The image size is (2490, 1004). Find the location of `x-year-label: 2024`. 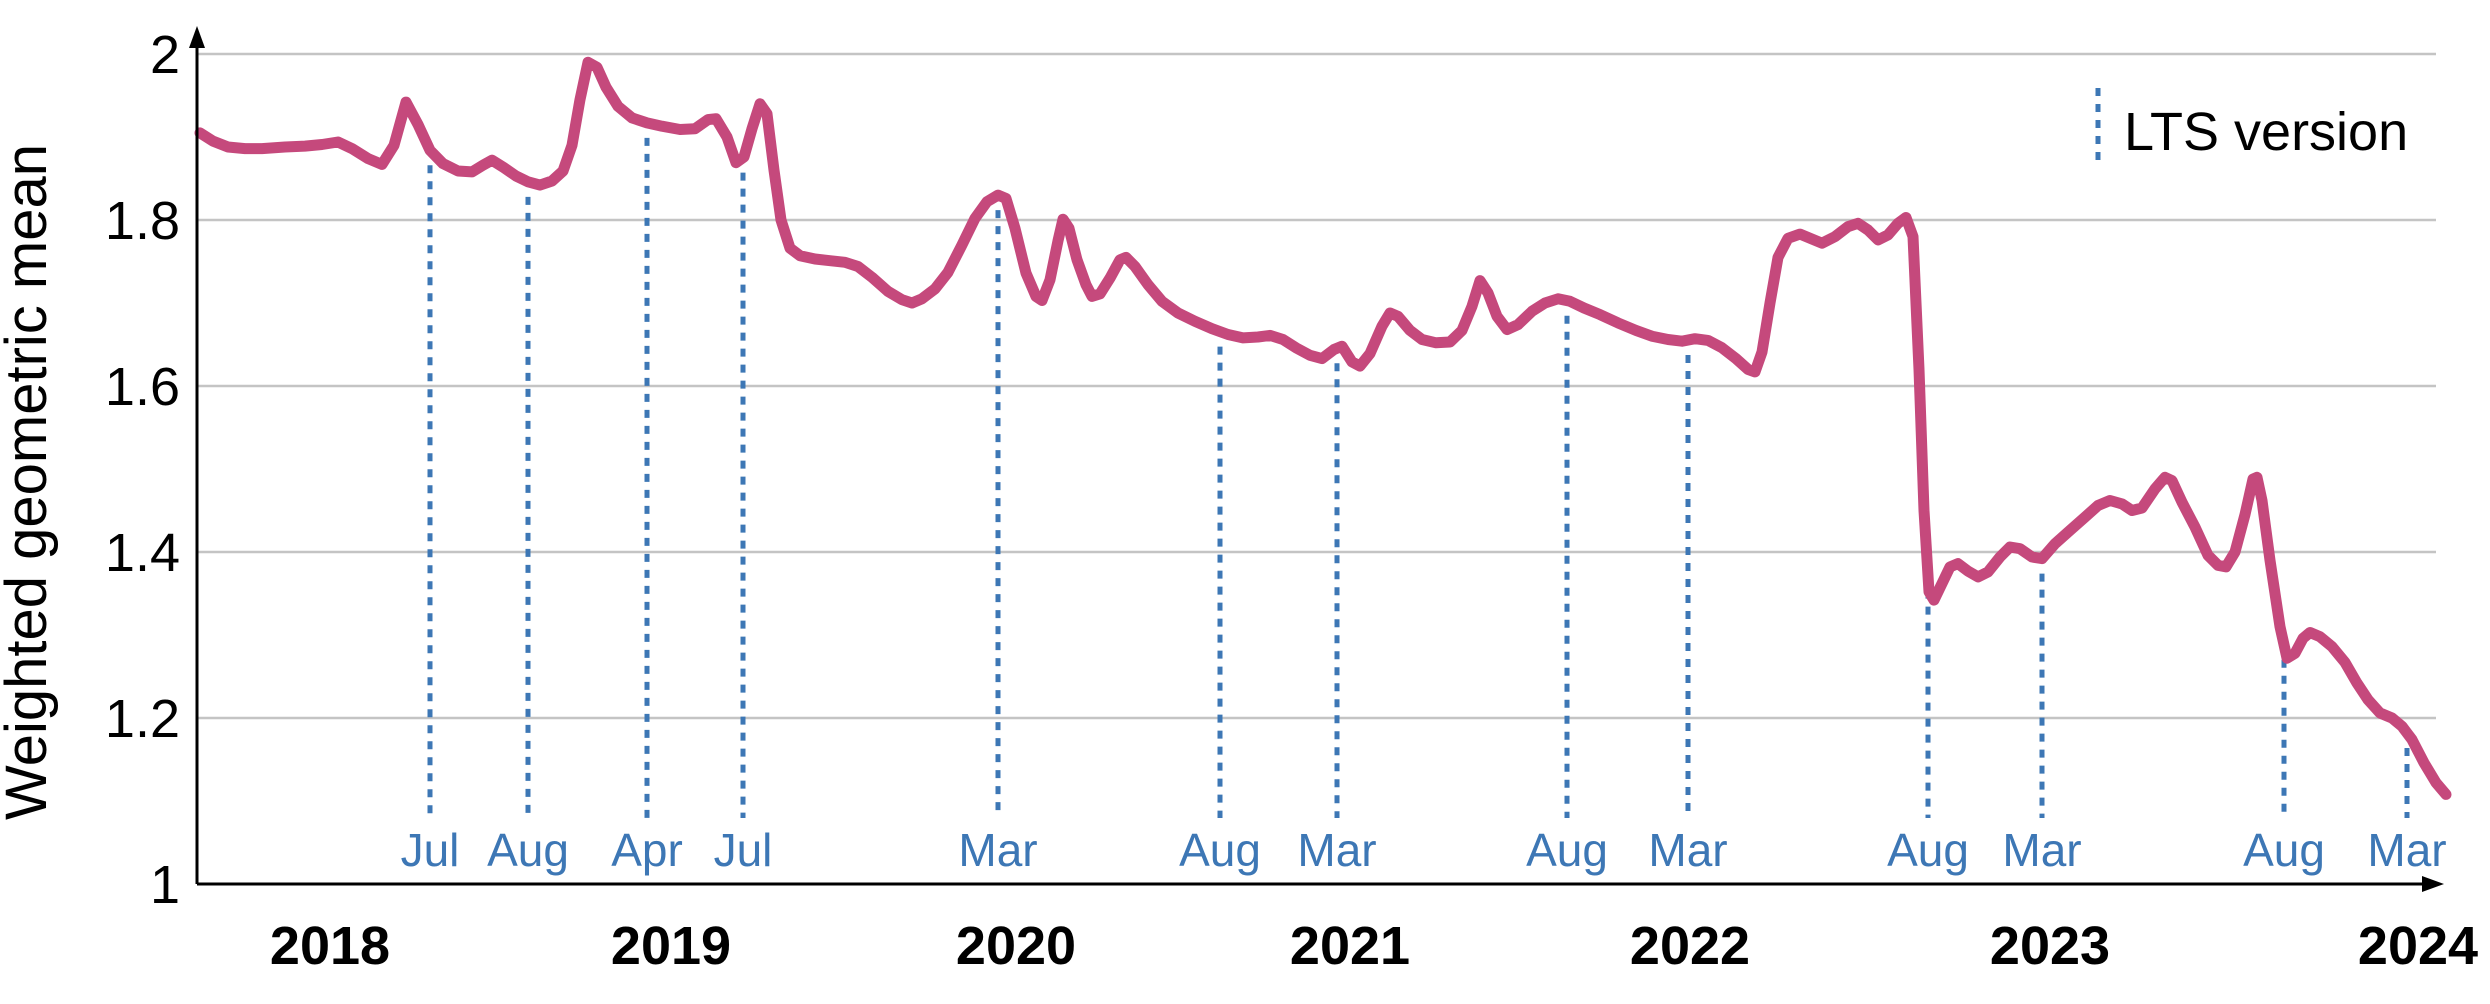

x-year-label: 2024 is located at coordinates (2418, 946).